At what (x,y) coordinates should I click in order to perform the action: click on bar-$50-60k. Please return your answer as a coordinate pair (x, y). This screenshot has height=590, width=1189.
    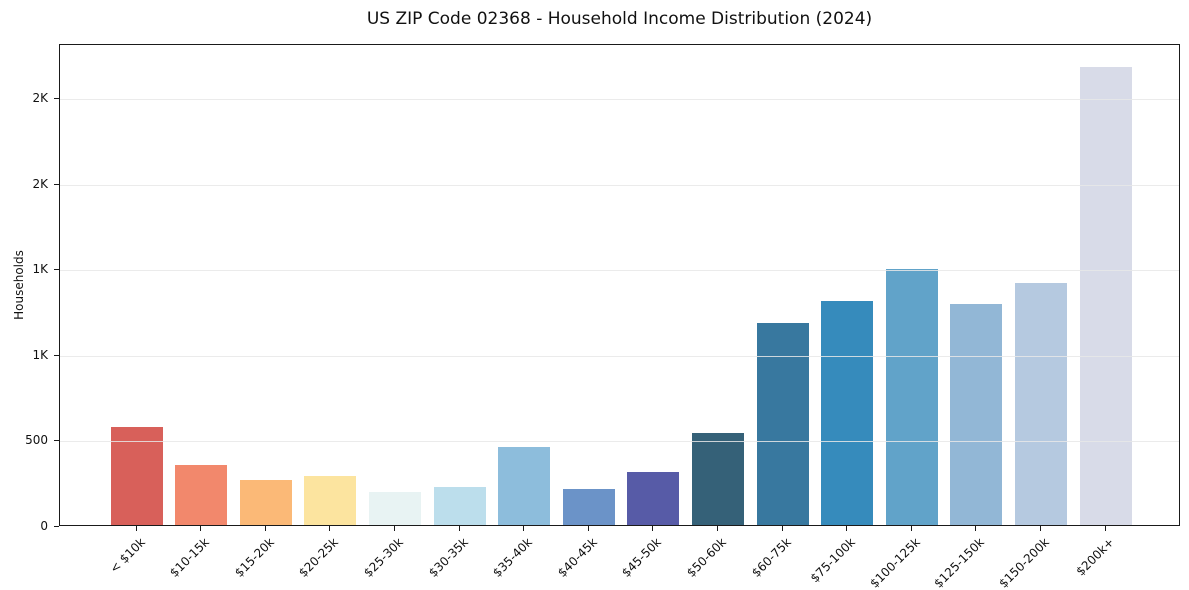
    Looking at the image, I should click on (717, 478).